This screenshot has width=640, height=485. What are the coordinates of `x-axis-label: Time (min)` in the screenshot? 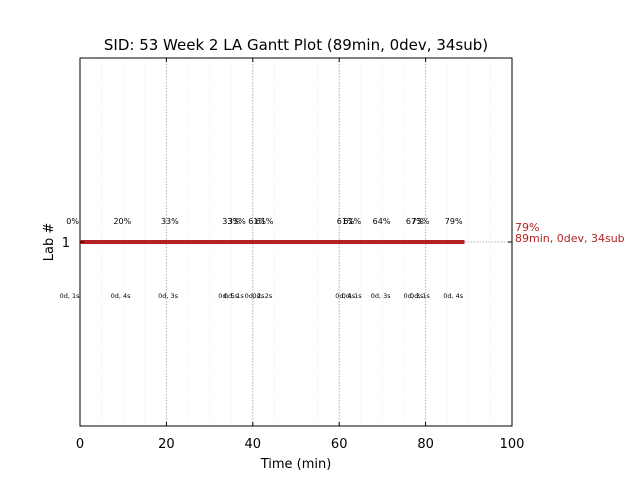 It's located at (296, 464).